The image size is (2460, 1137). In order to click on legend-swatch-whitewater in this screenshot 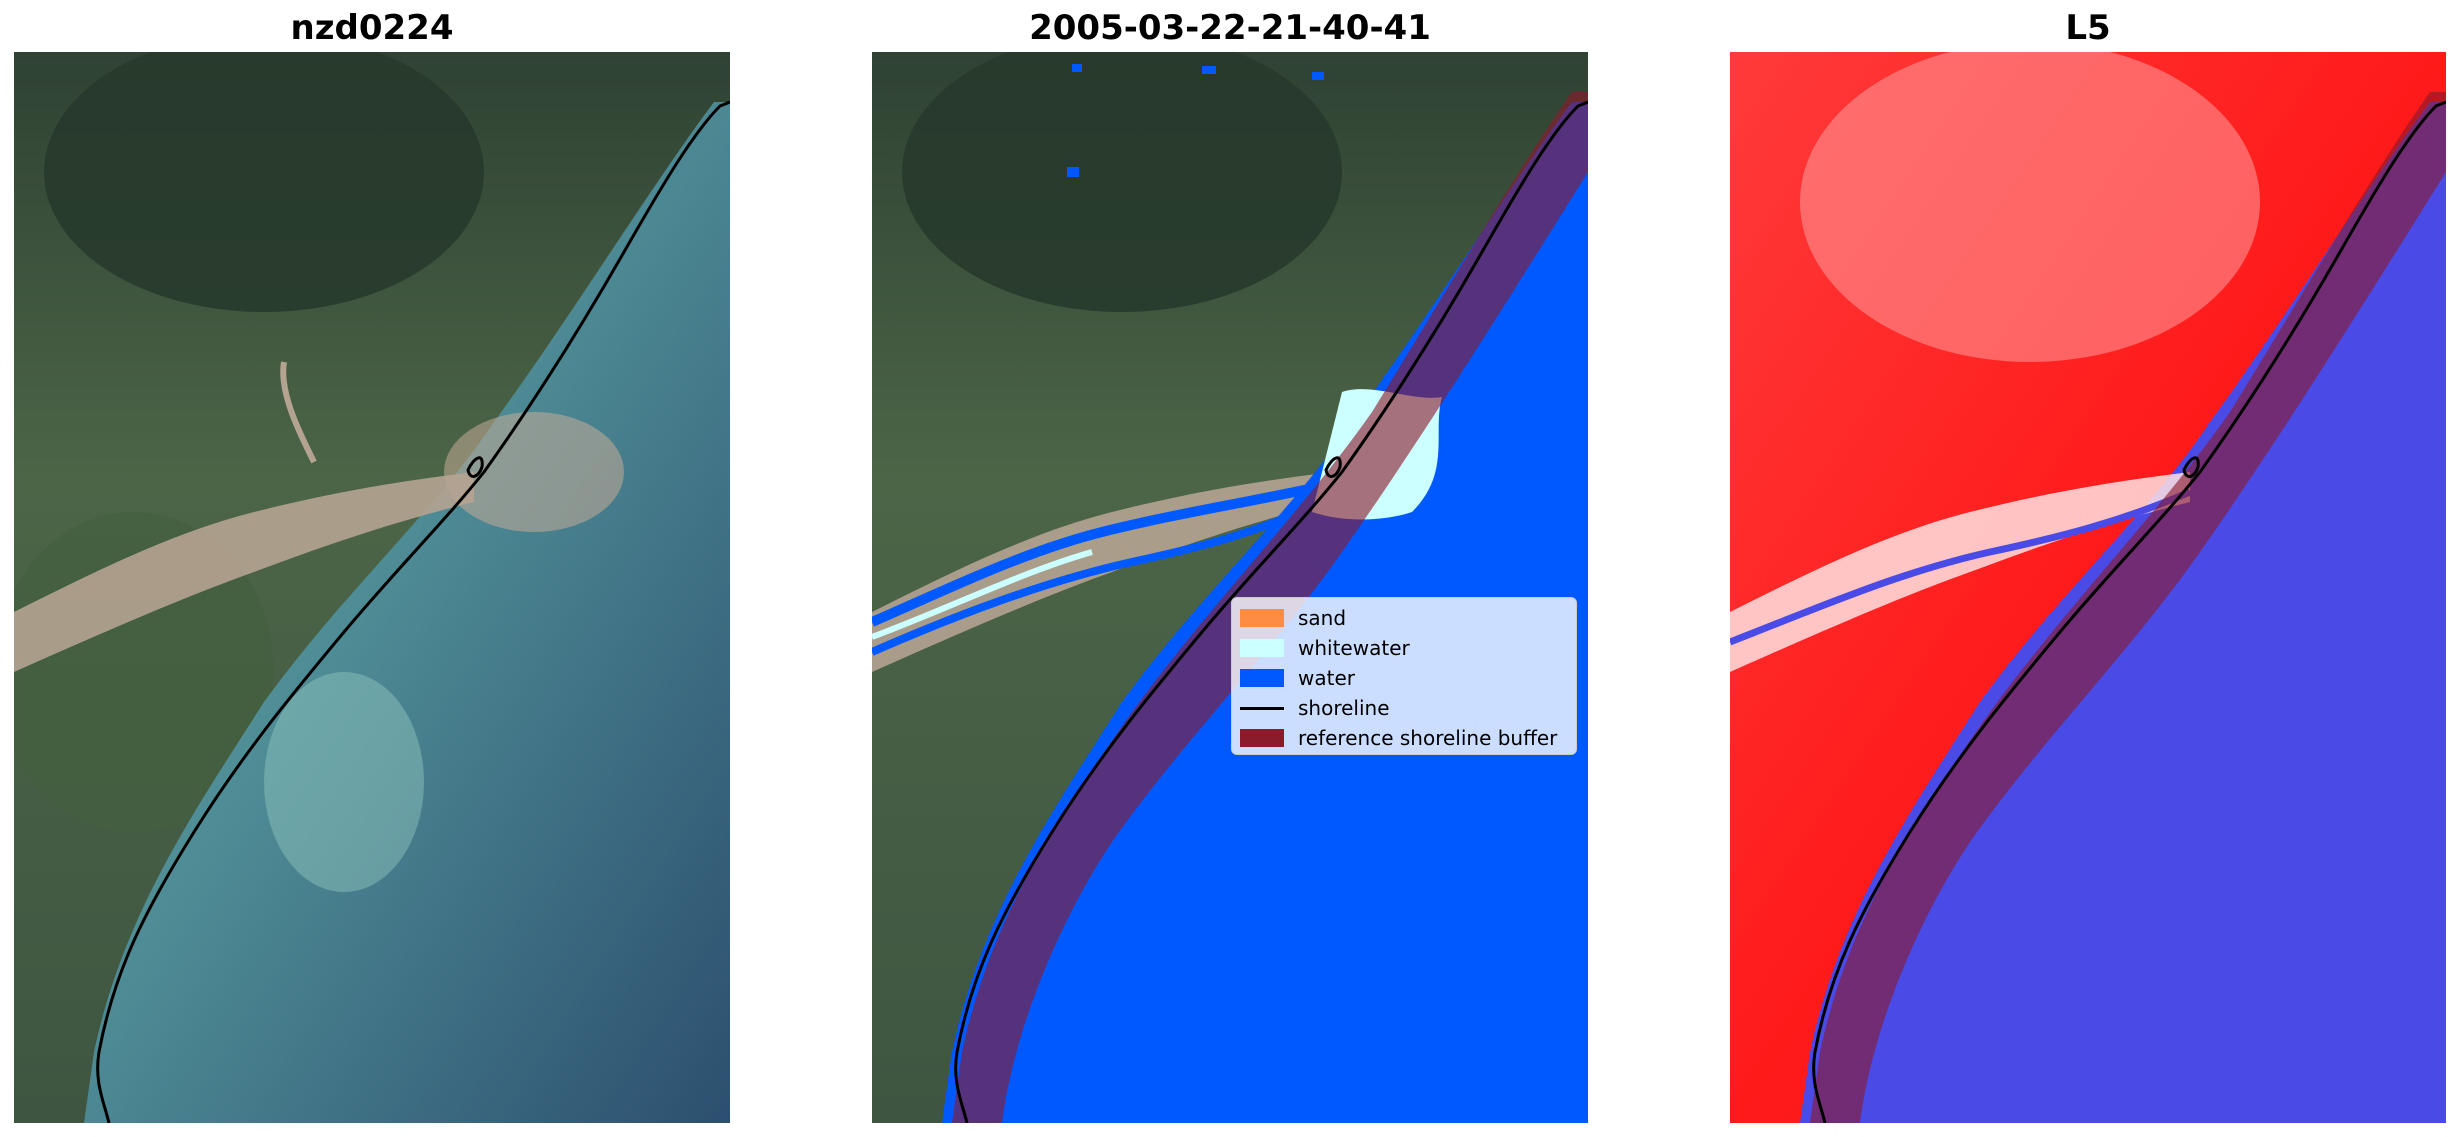, I will do `click(1262, 648)`.